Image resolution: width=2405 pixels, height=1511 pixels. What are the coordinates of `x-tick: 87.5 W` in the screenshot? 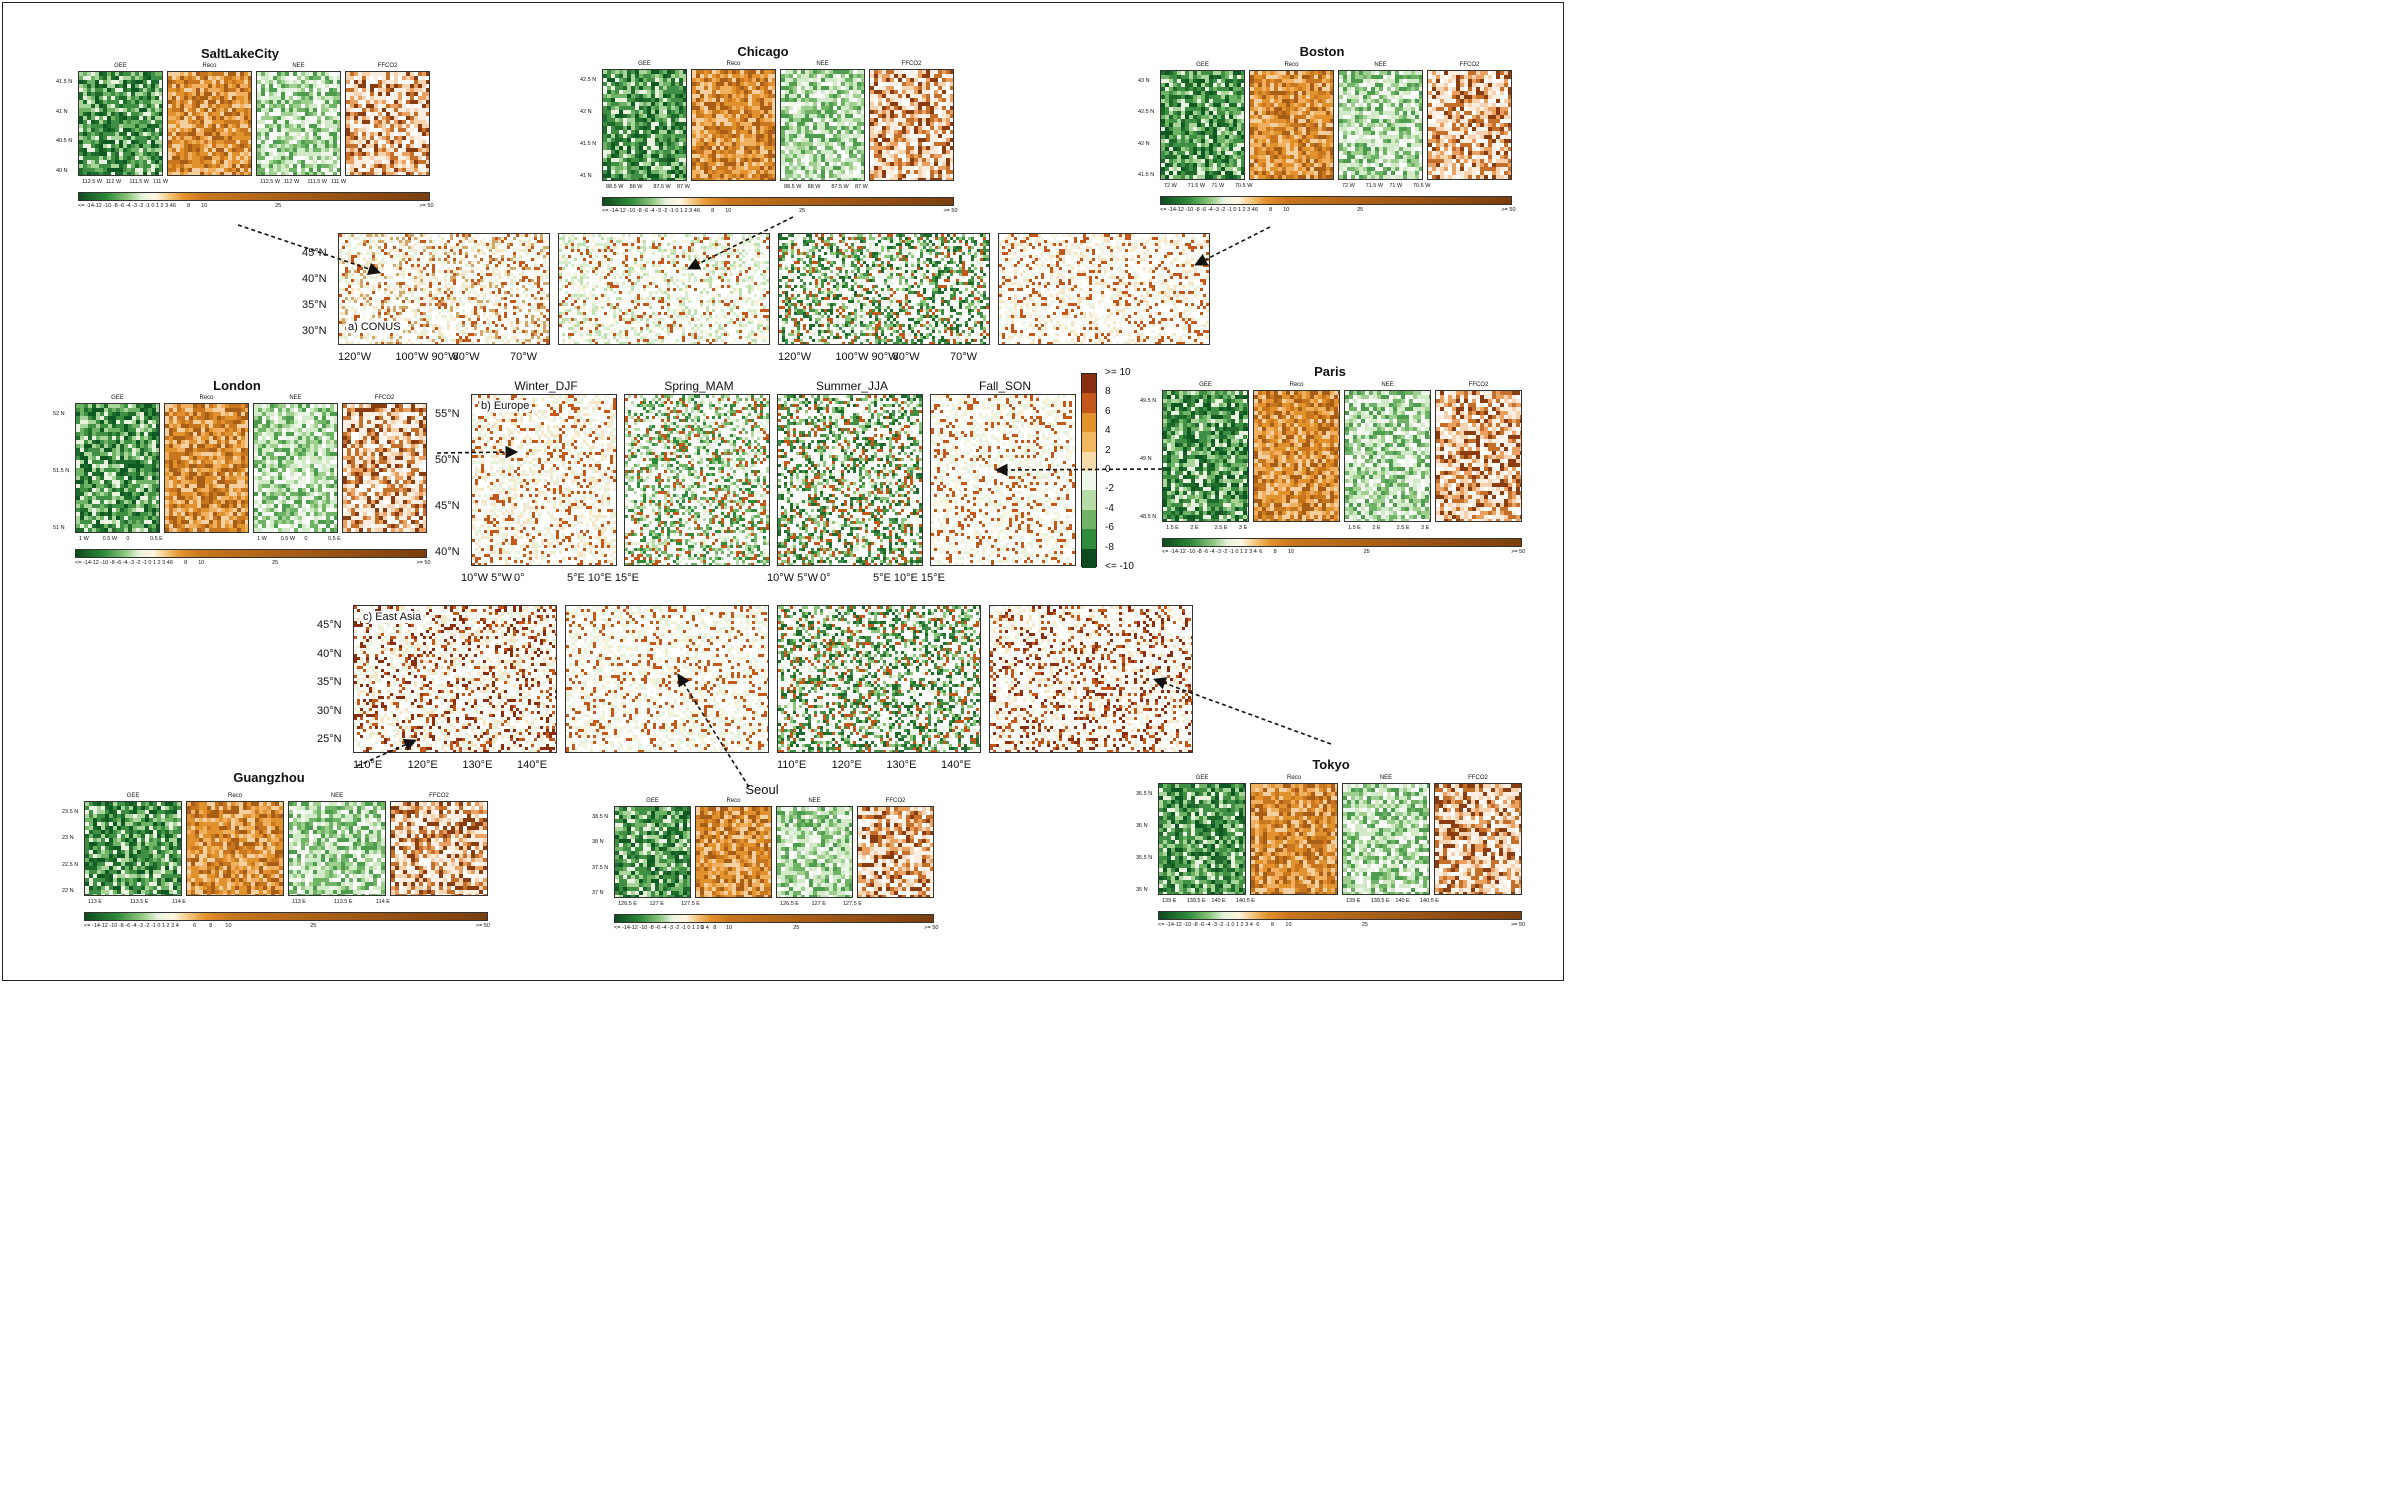 It's located at (661, 187).